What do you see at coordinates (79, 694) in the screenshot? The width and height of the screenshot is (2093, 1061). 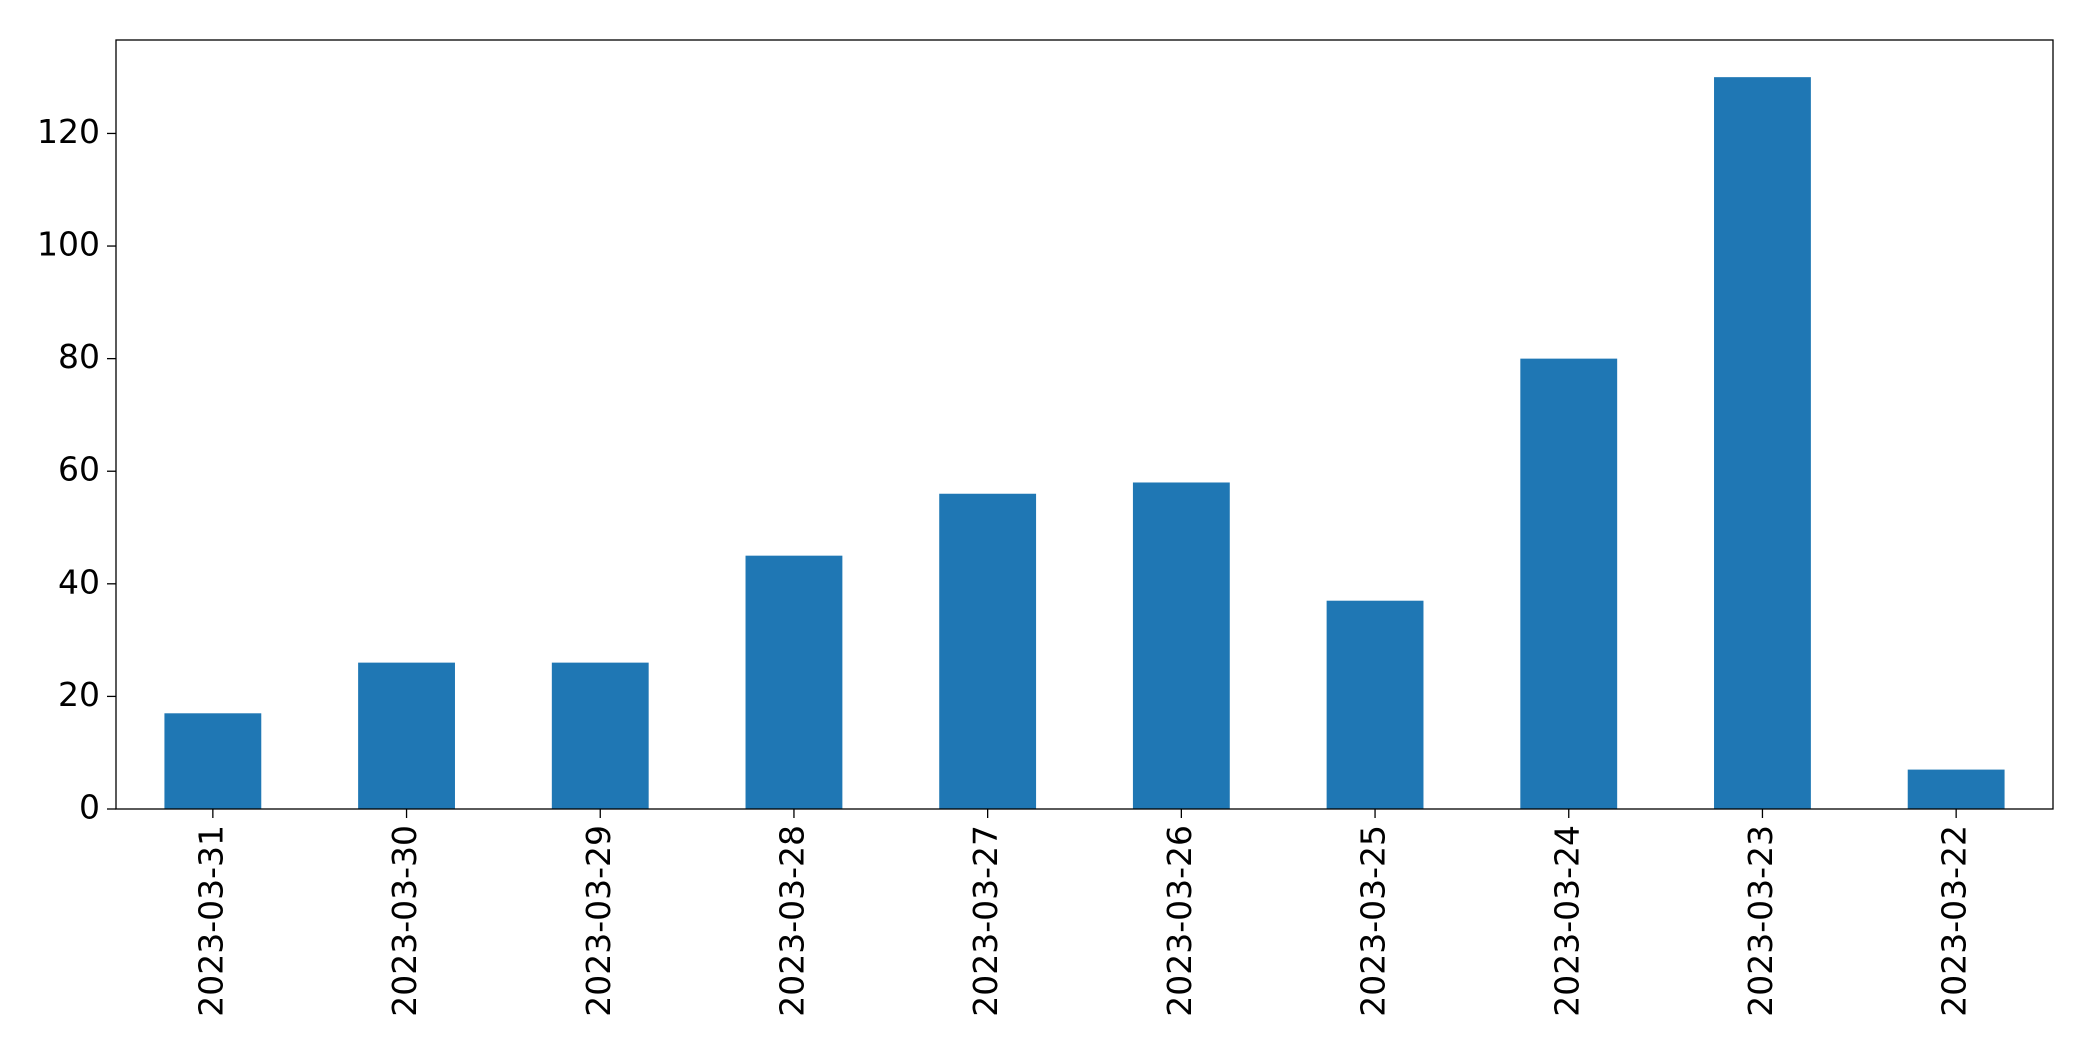 I see `y-tick-label: 20` at bounding box center [79, 694].